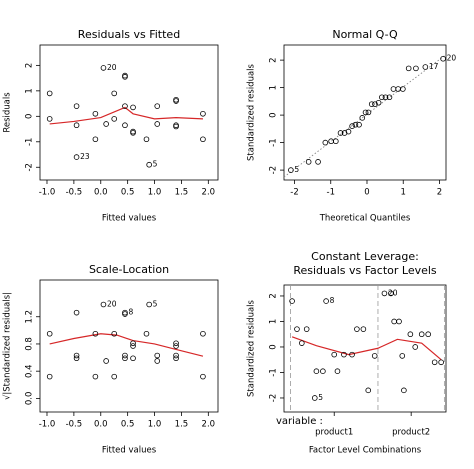 The height and width of the screenshot is (469, 474). What do you see at coordinates (129, 219) in the screenshot?
I see `x-axis-label: Fitted values` at bounding box center [129, 219].